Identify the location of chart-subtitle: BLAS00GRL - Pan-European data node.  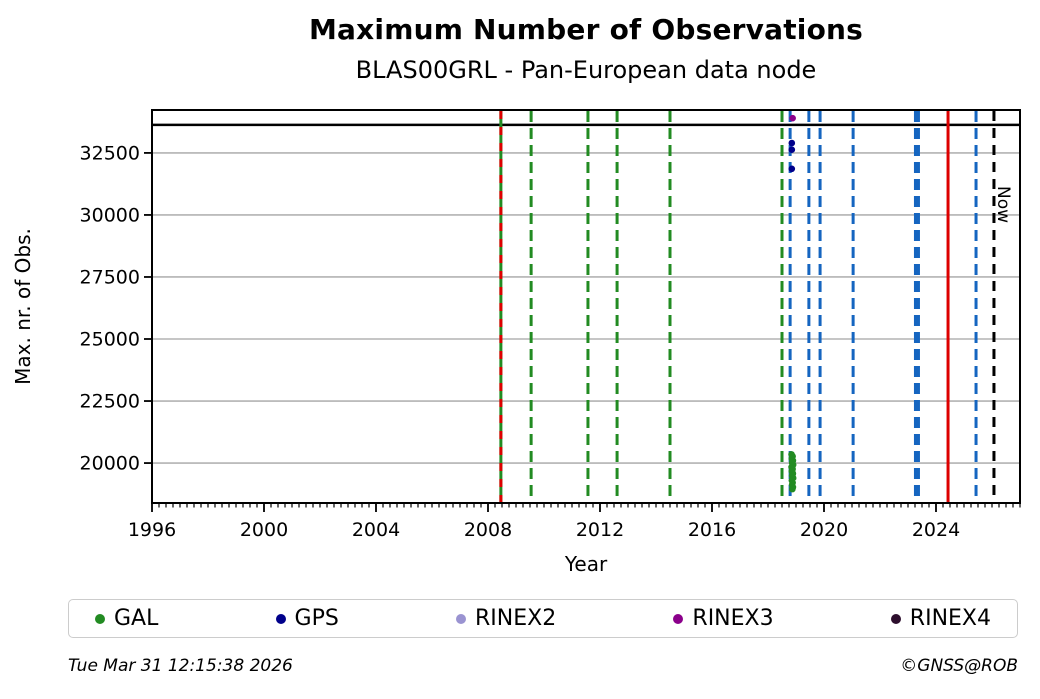
(586, 70).